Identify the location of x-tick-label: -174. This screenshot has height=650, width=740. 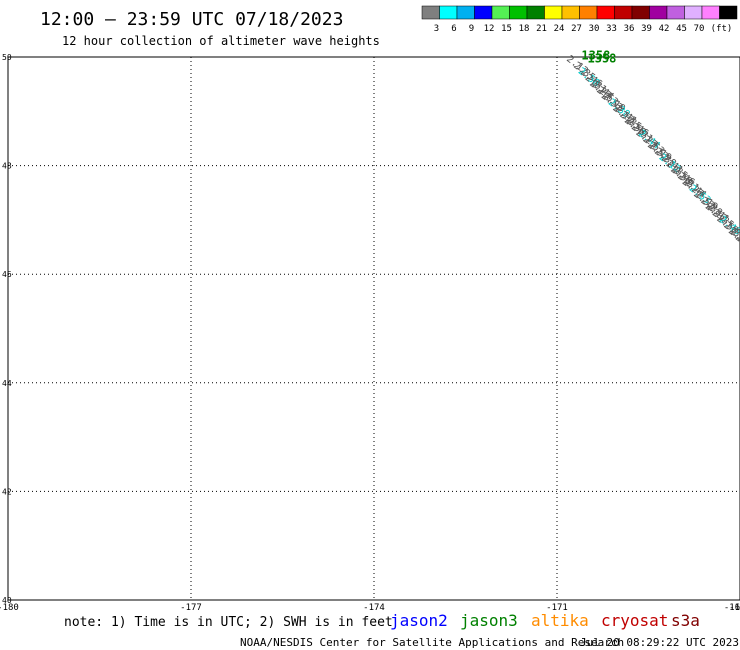
(374, 608).